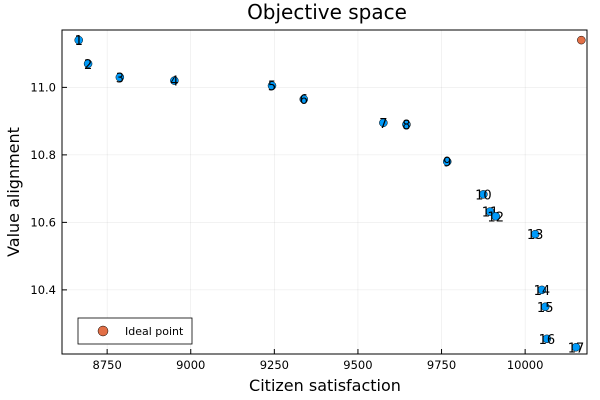 The width and height of the screenshot is (600, 400). I want to click on data-point-label: 12, so click(495, 217).